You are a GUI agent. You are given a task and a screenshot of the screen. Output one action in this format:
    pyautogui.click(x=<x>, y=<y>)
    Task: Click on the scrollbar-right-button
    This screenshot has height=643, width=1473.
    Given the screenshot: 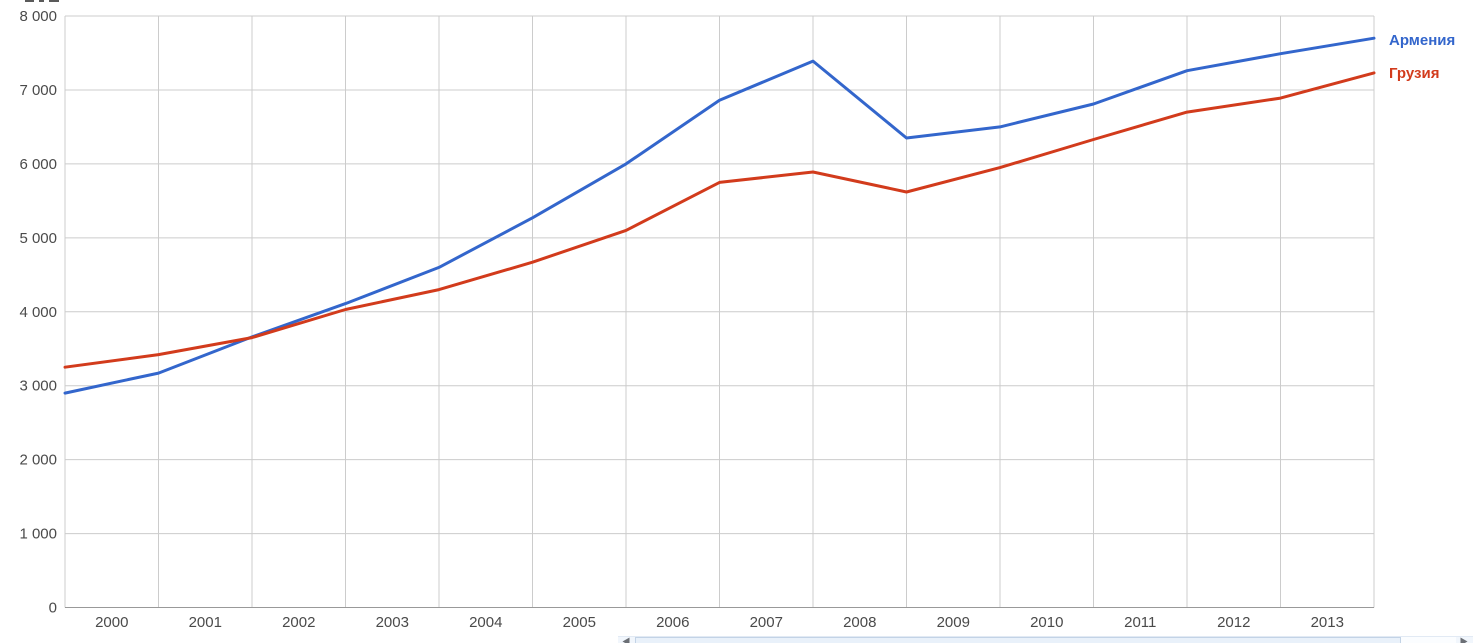 What is the action you would take?
    pyautogui.click(x=1464, y=640)
    